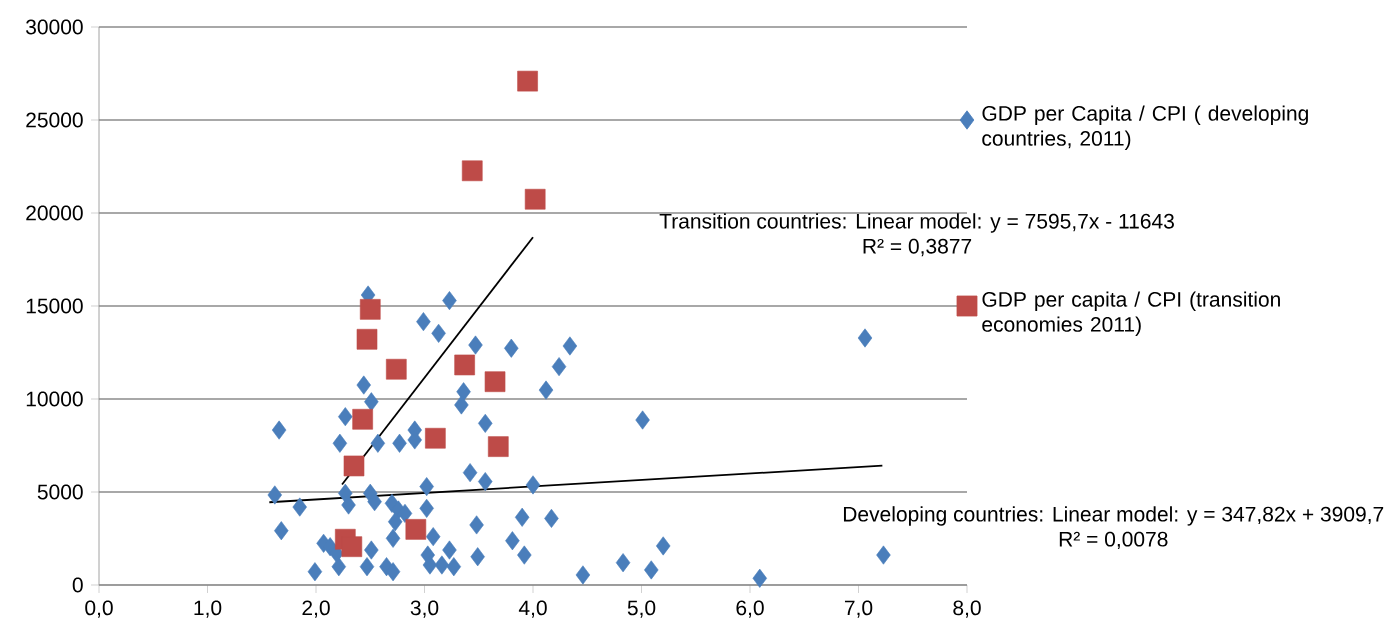 This screenshot has width=1395, height=634. I want to click on legend-label: GDP per capita / CPI (transition economies 2011), so click(1131, 313).